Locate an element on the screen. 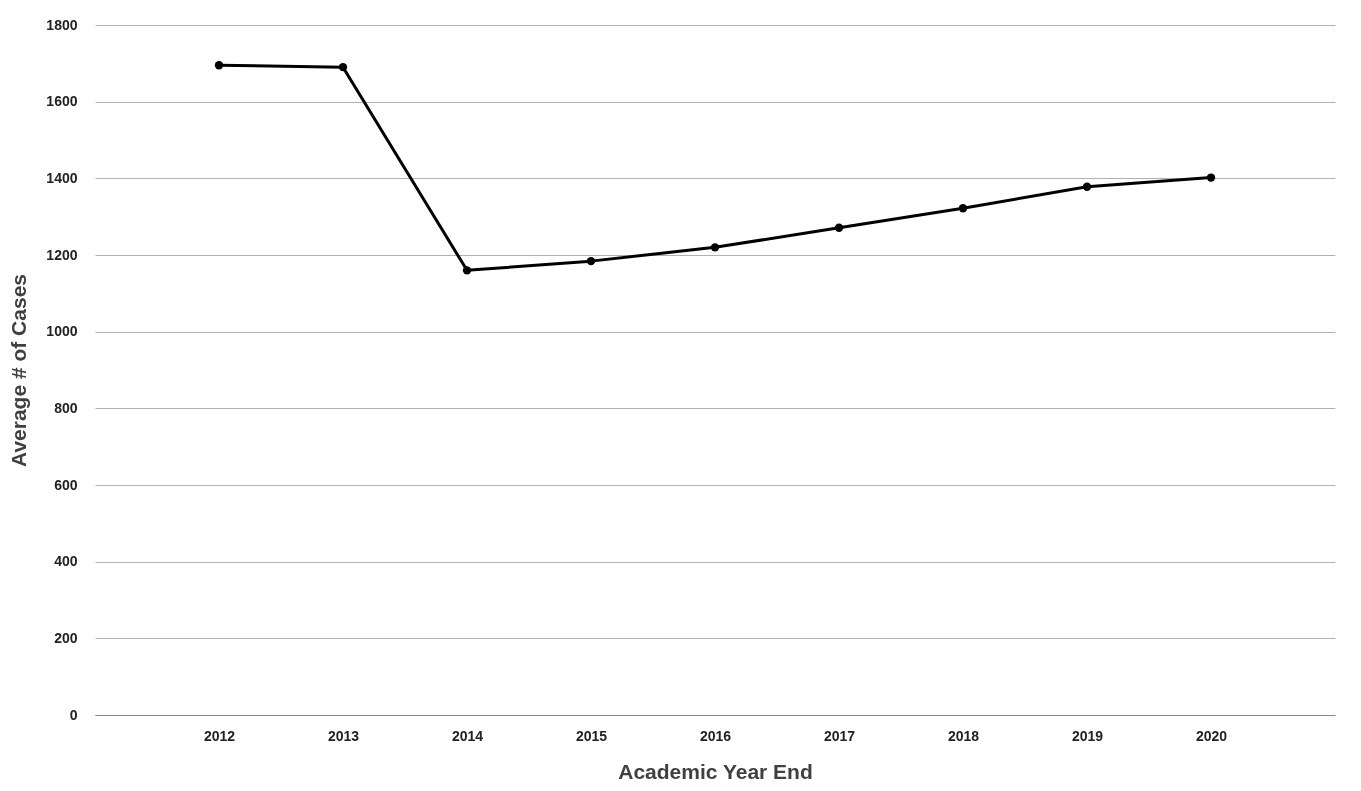 The image size is (1361, 791). y-tick-label: 600 is located at coordinates (66, 484).